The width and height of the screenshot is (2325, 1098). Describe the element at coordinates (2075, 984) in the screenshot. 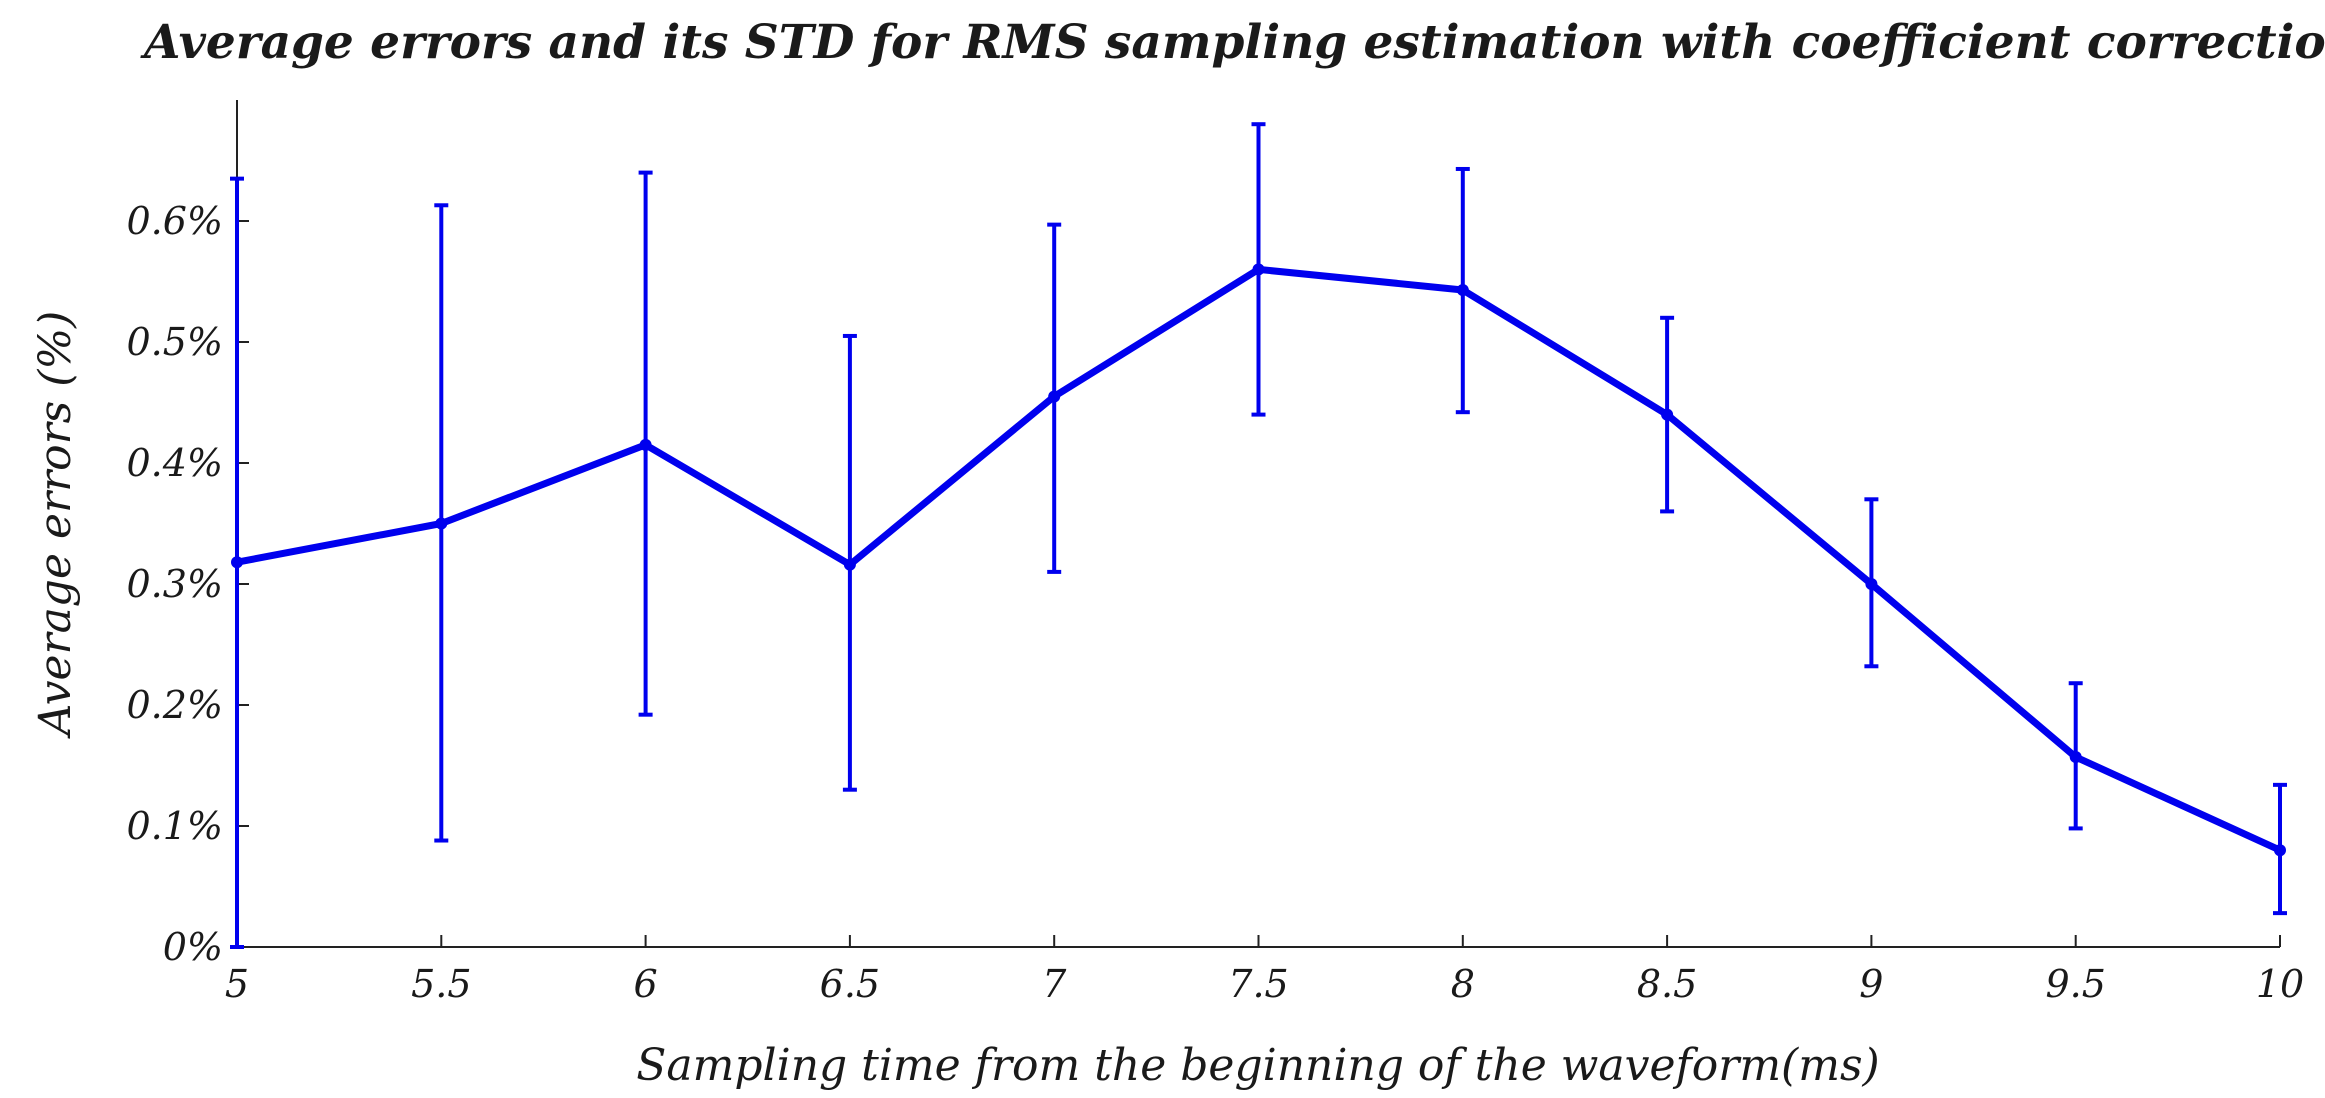

I see `x-tick-label: 9.5` at that location.